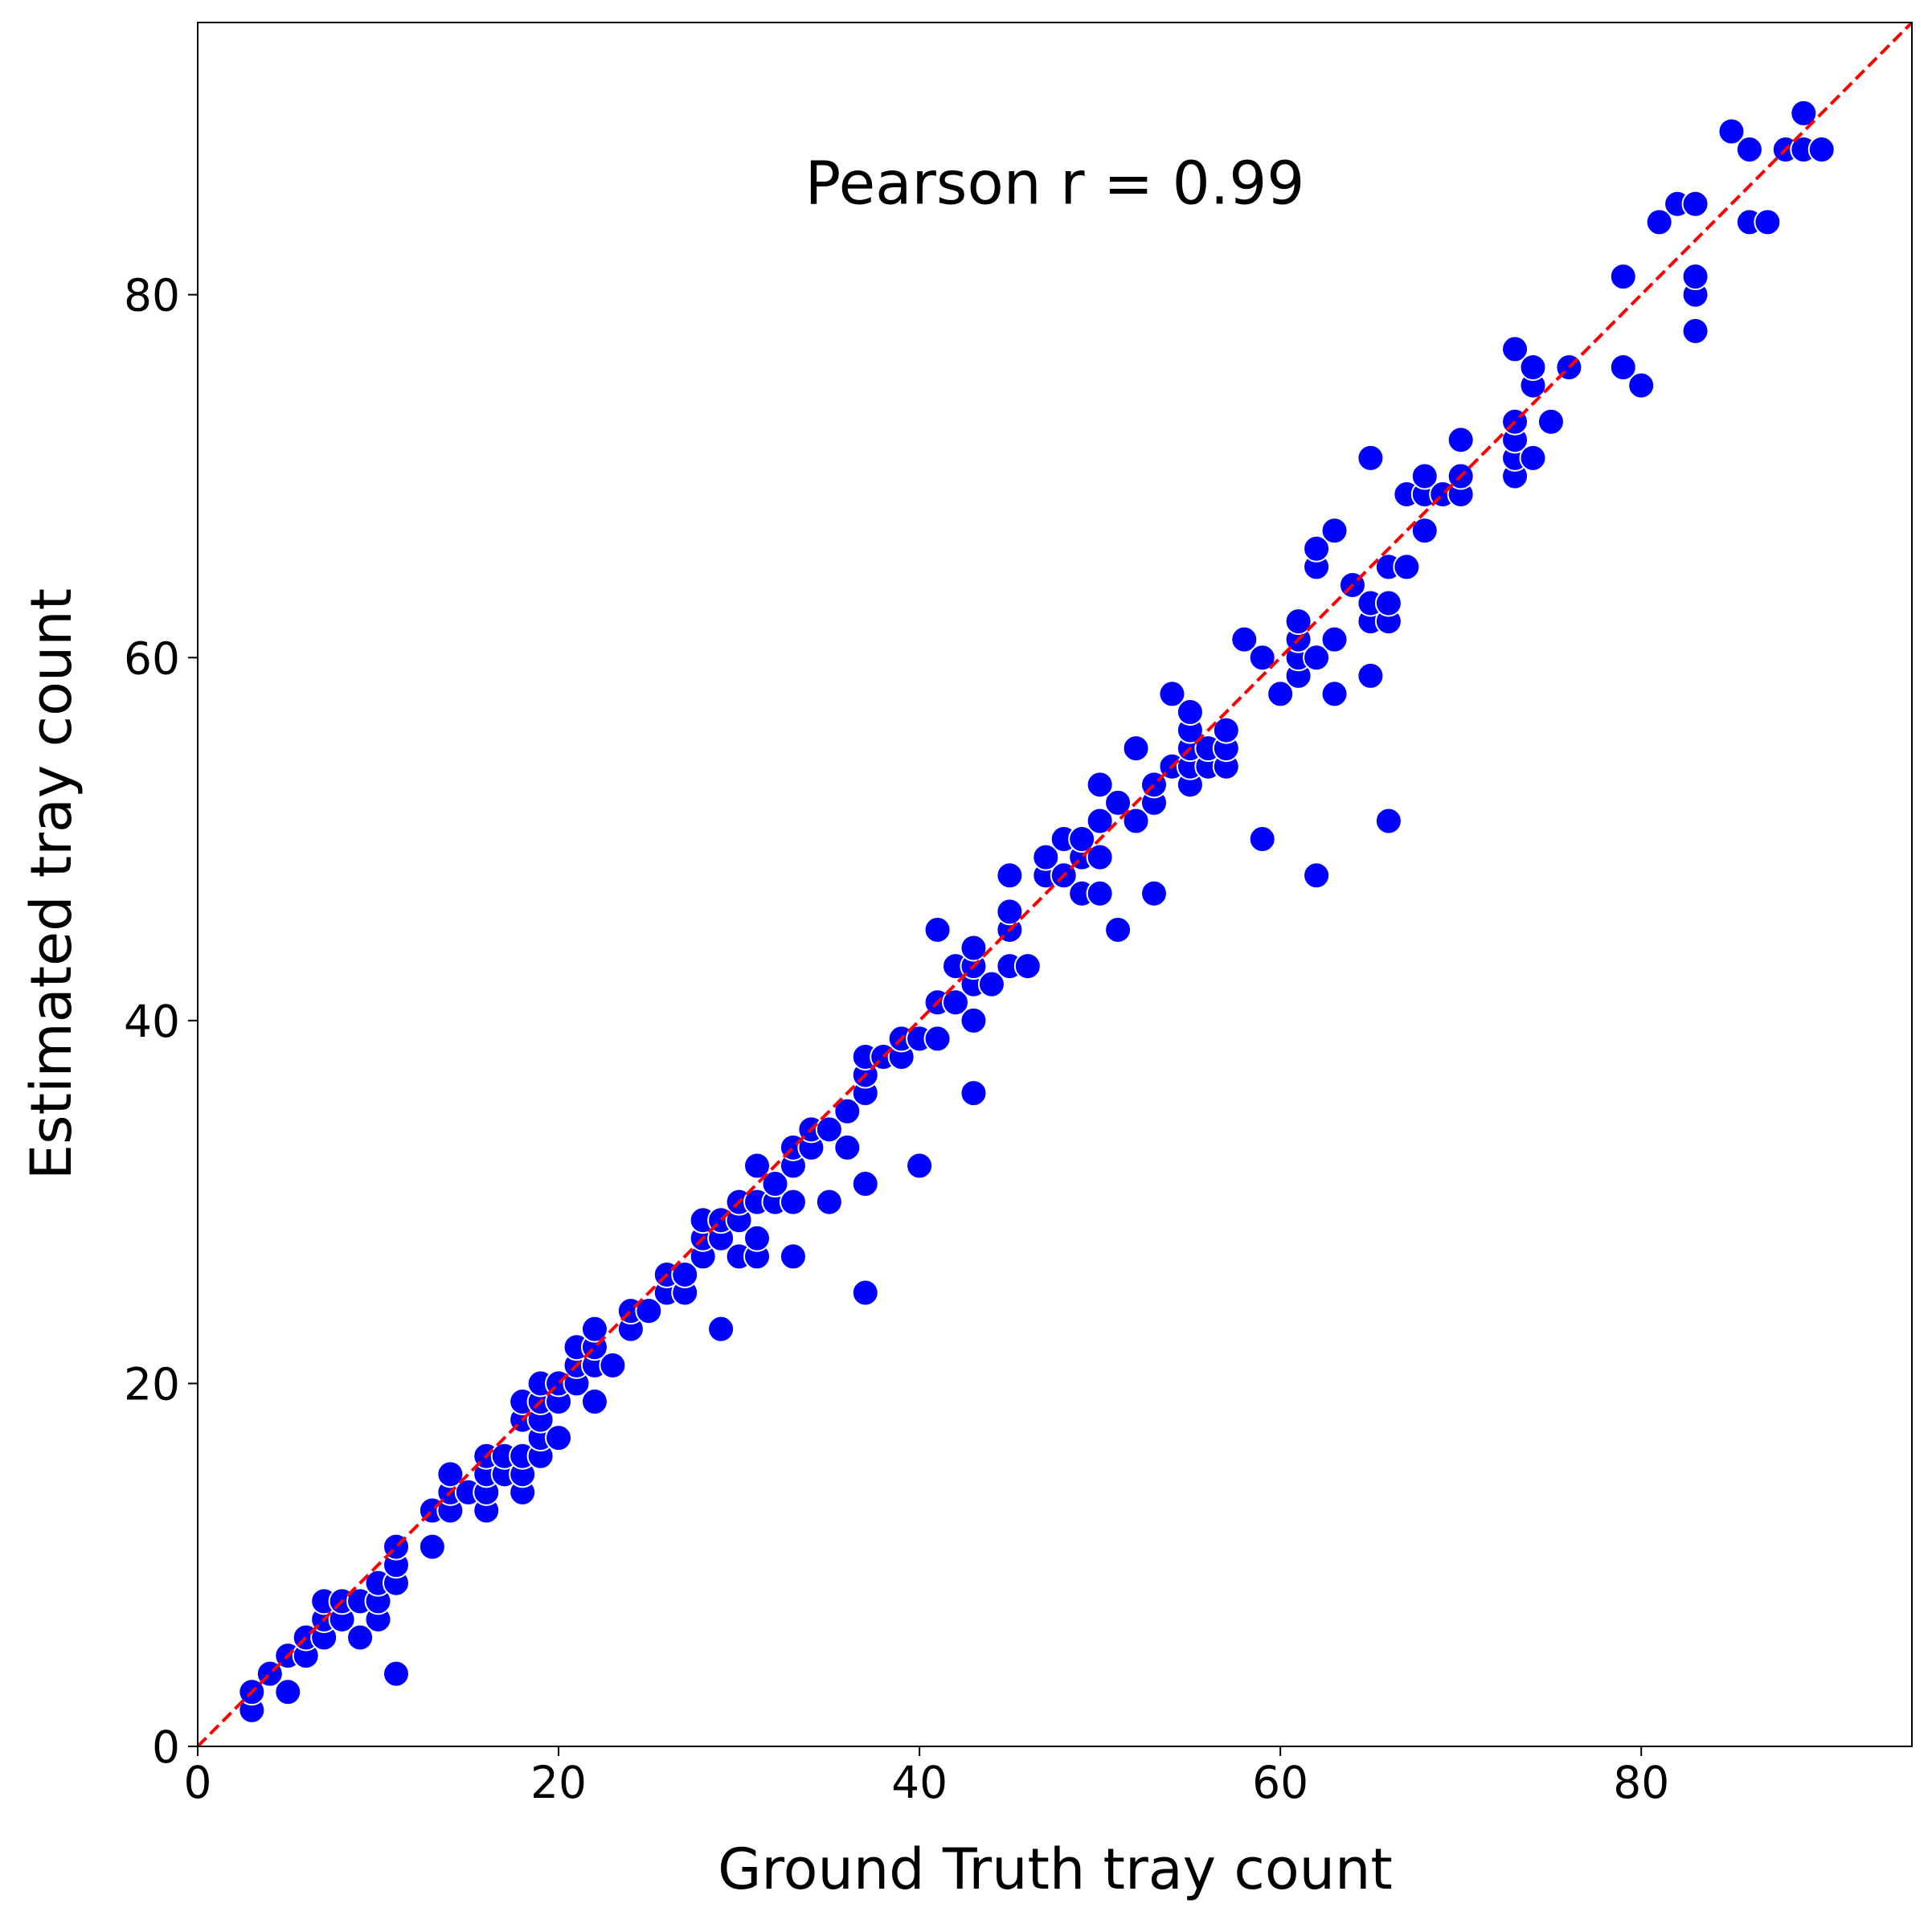 This screenshot has width=1932, height=1924. I want to click on y-tick-label: 0, so click(166, 1747).